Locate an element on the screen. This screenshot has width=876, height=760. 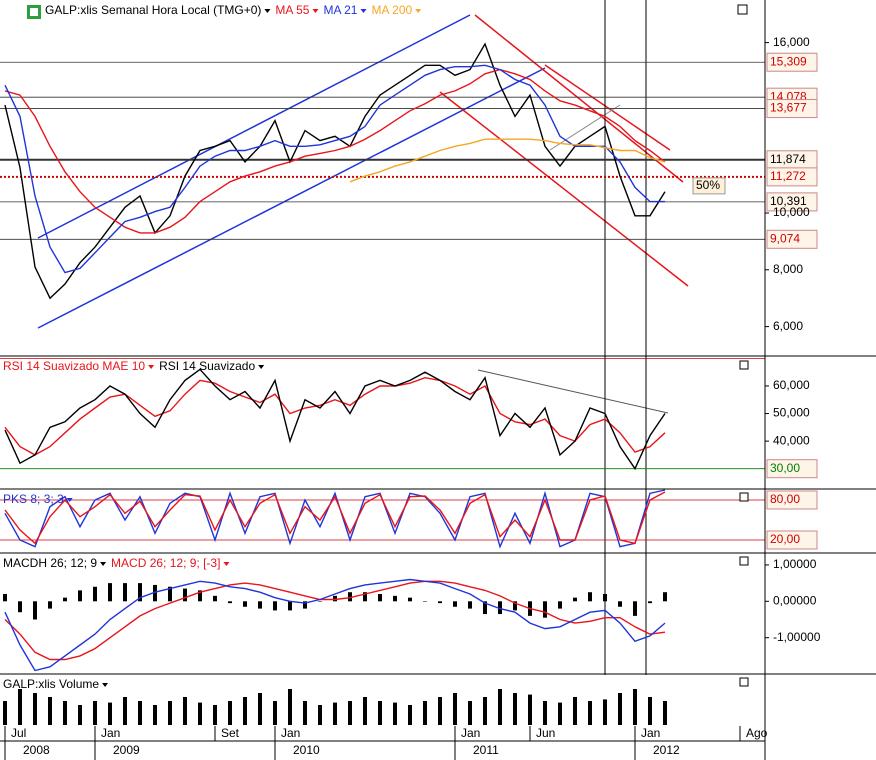
y-tick-label: 50,000 is located at coordinates (791, 413).